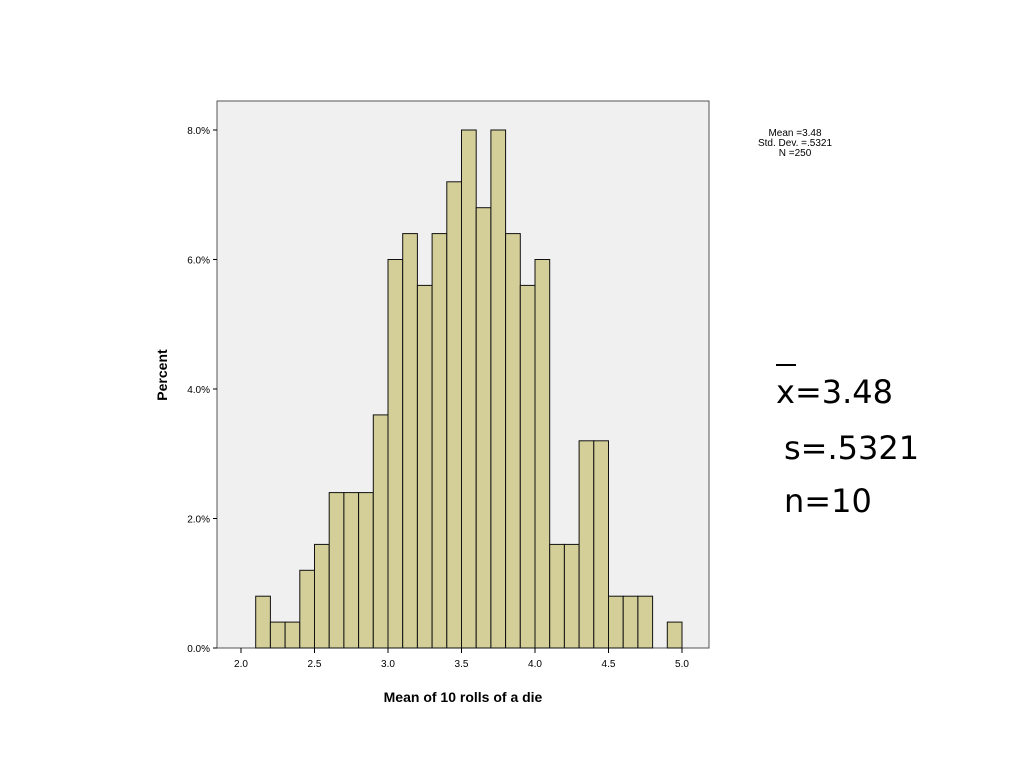 This screenshot has width=1024, height=768. What do you see at coordinates (162, 375) in the screenshot?
I see `y-axis-label: Percent` at bounding box center [162, 375].